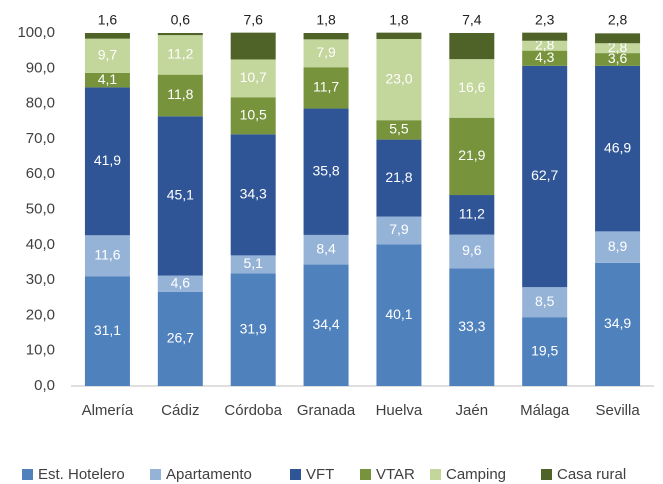 The image size is (663, 484). I want to click on data-label: 8,9, so click(618, 246).